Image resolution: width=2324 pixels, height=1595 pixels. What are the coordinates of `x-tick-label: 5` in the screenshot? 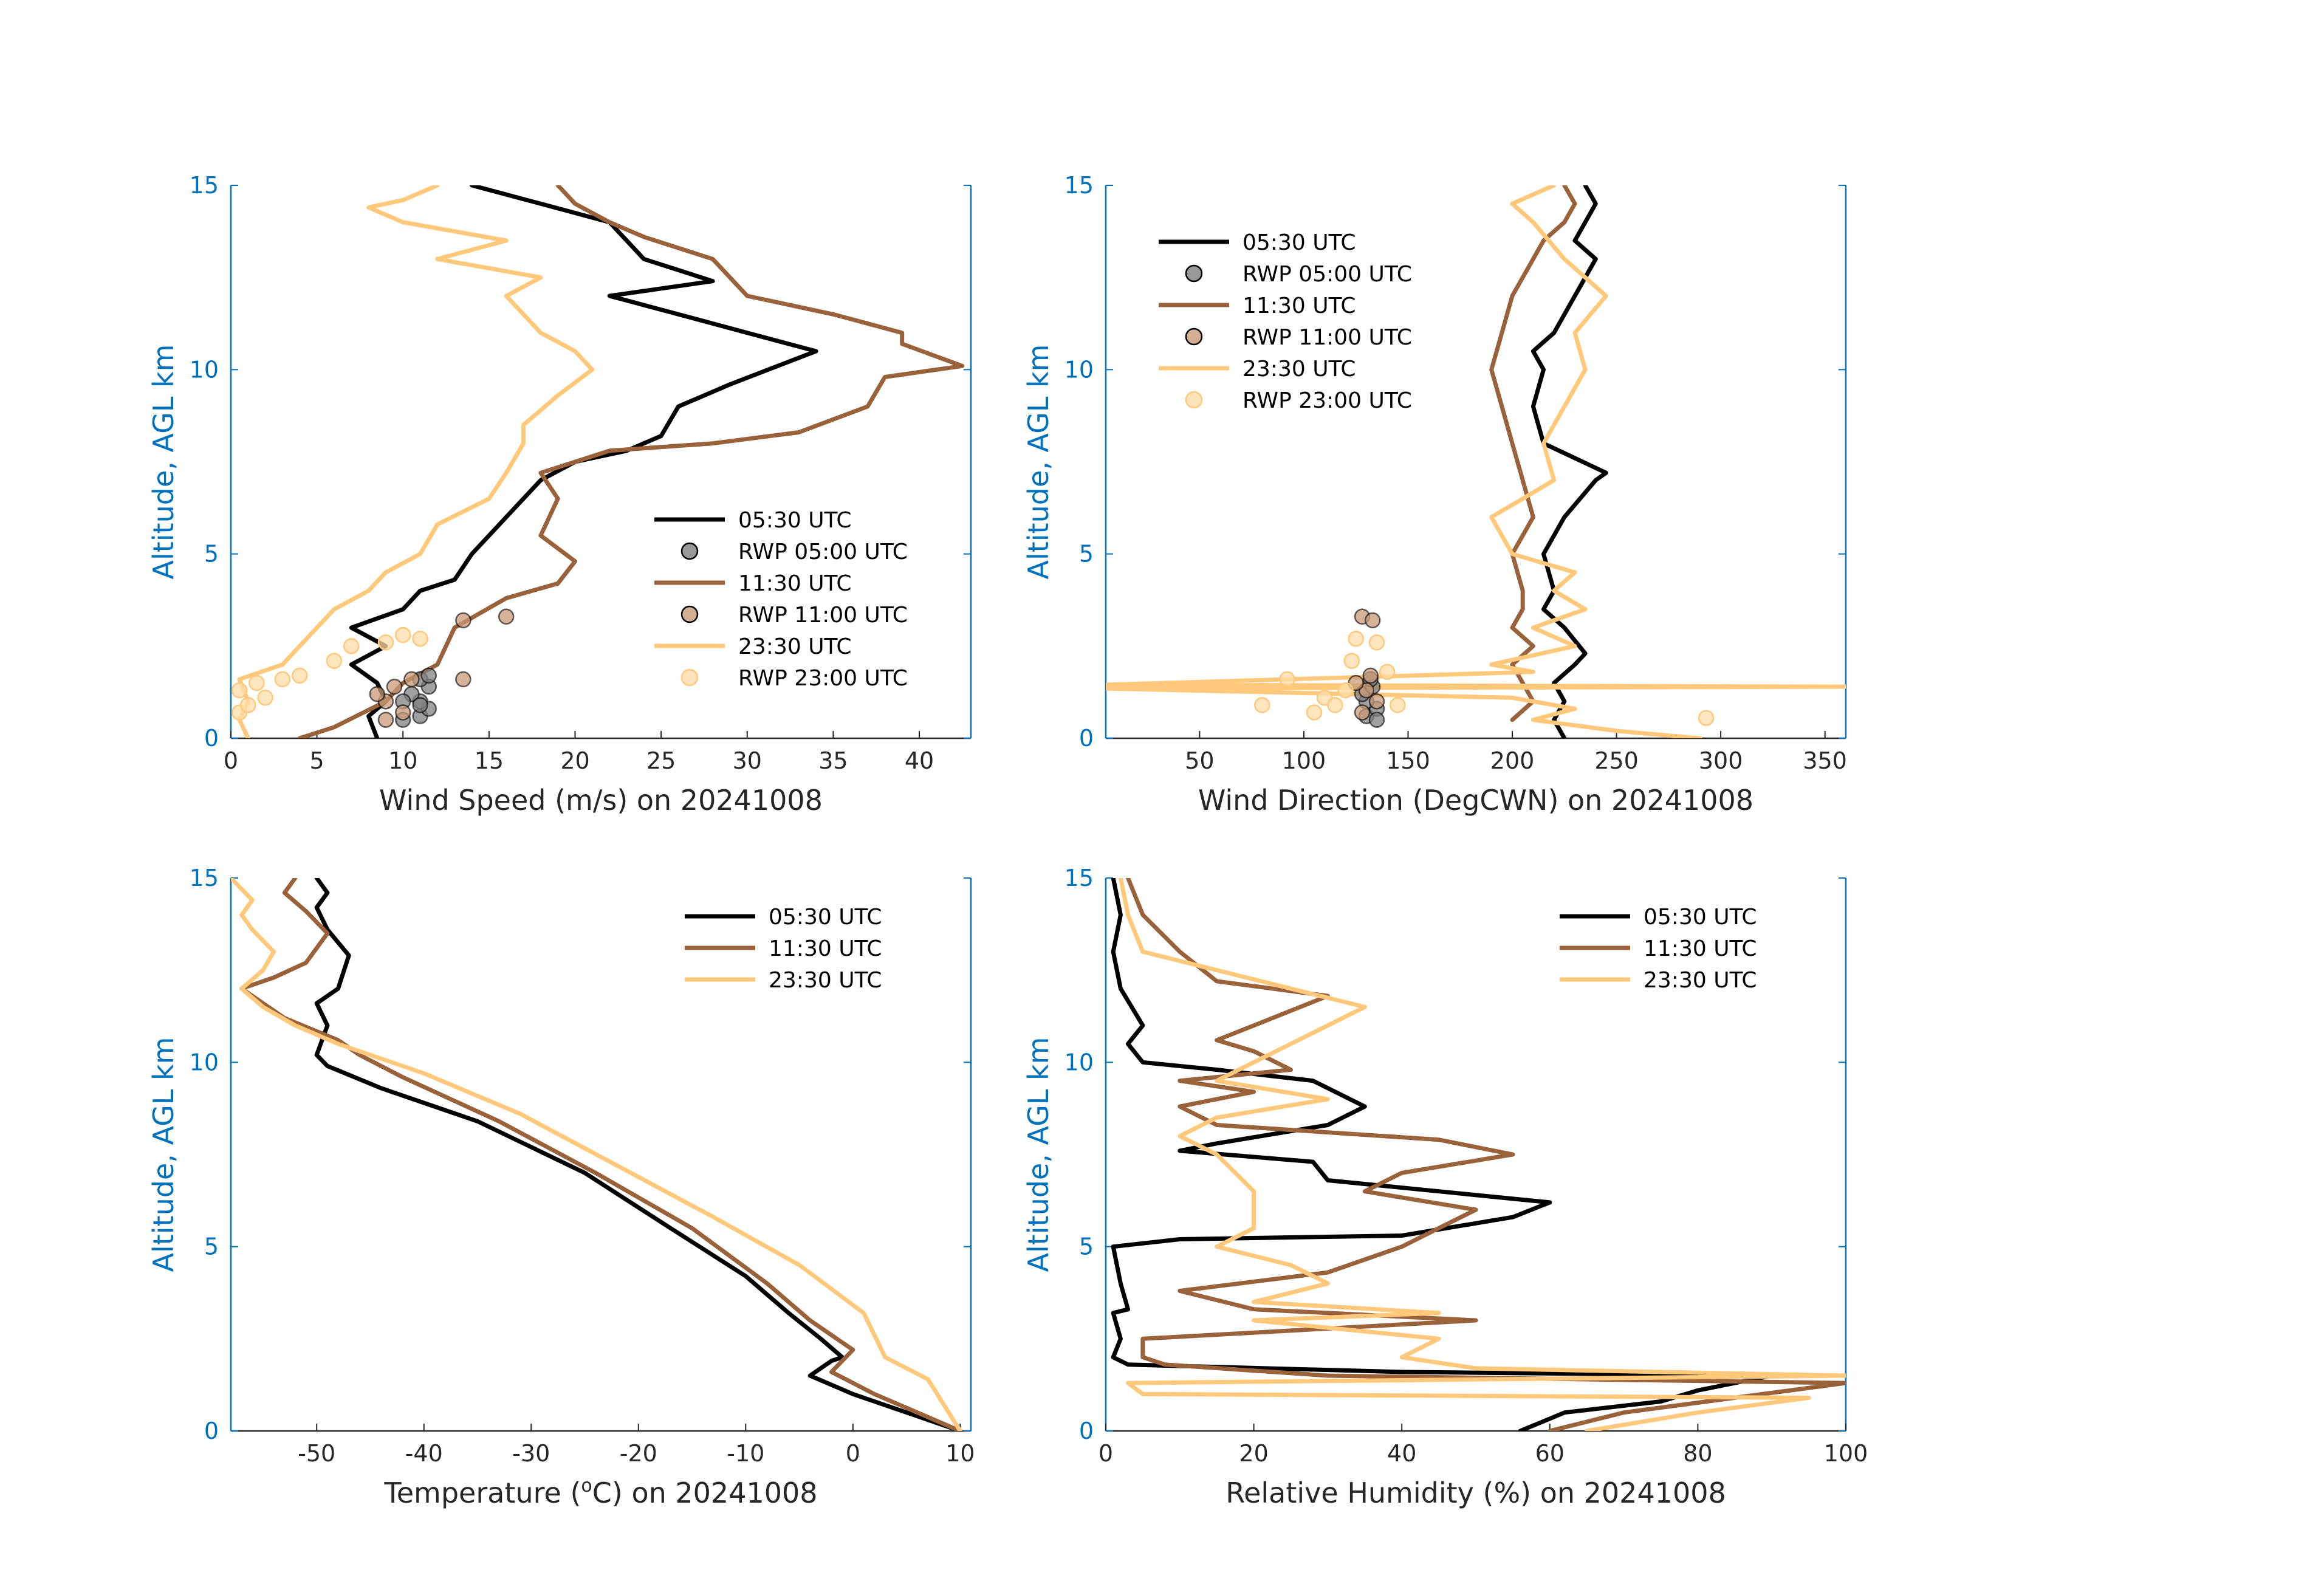 It's located at (317, 761).